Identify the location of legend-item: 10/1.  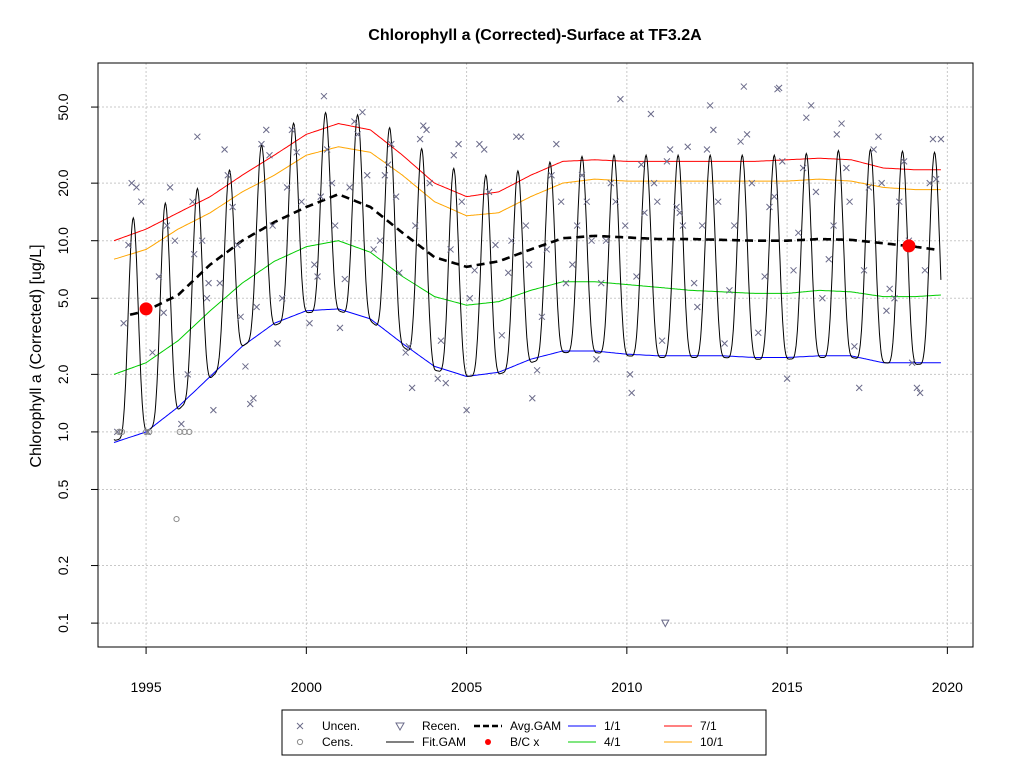
(694, 742).